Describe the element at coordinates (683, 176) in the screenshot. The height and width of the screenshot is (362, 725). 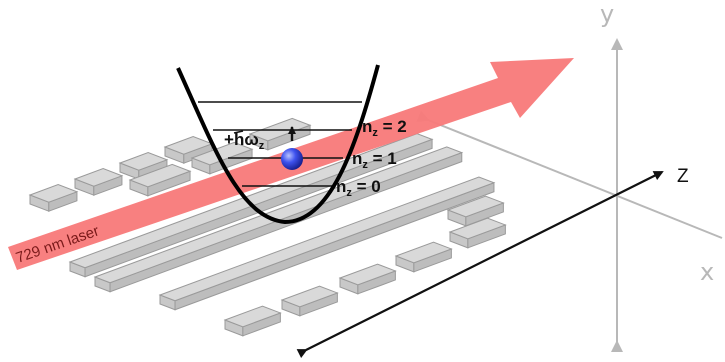
I see `z-axis-label: Z` at that location.